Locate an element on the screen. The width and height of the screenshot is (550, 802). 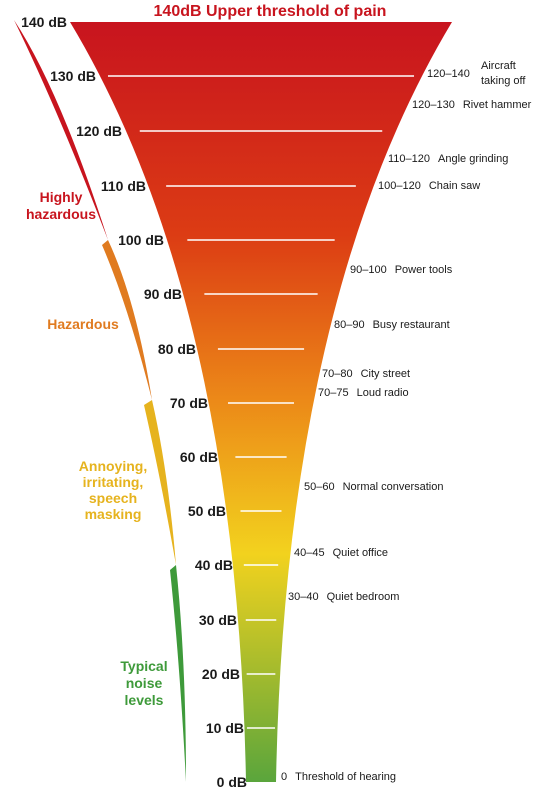
example-label: Aircraft is located at coordinates (498, 66).